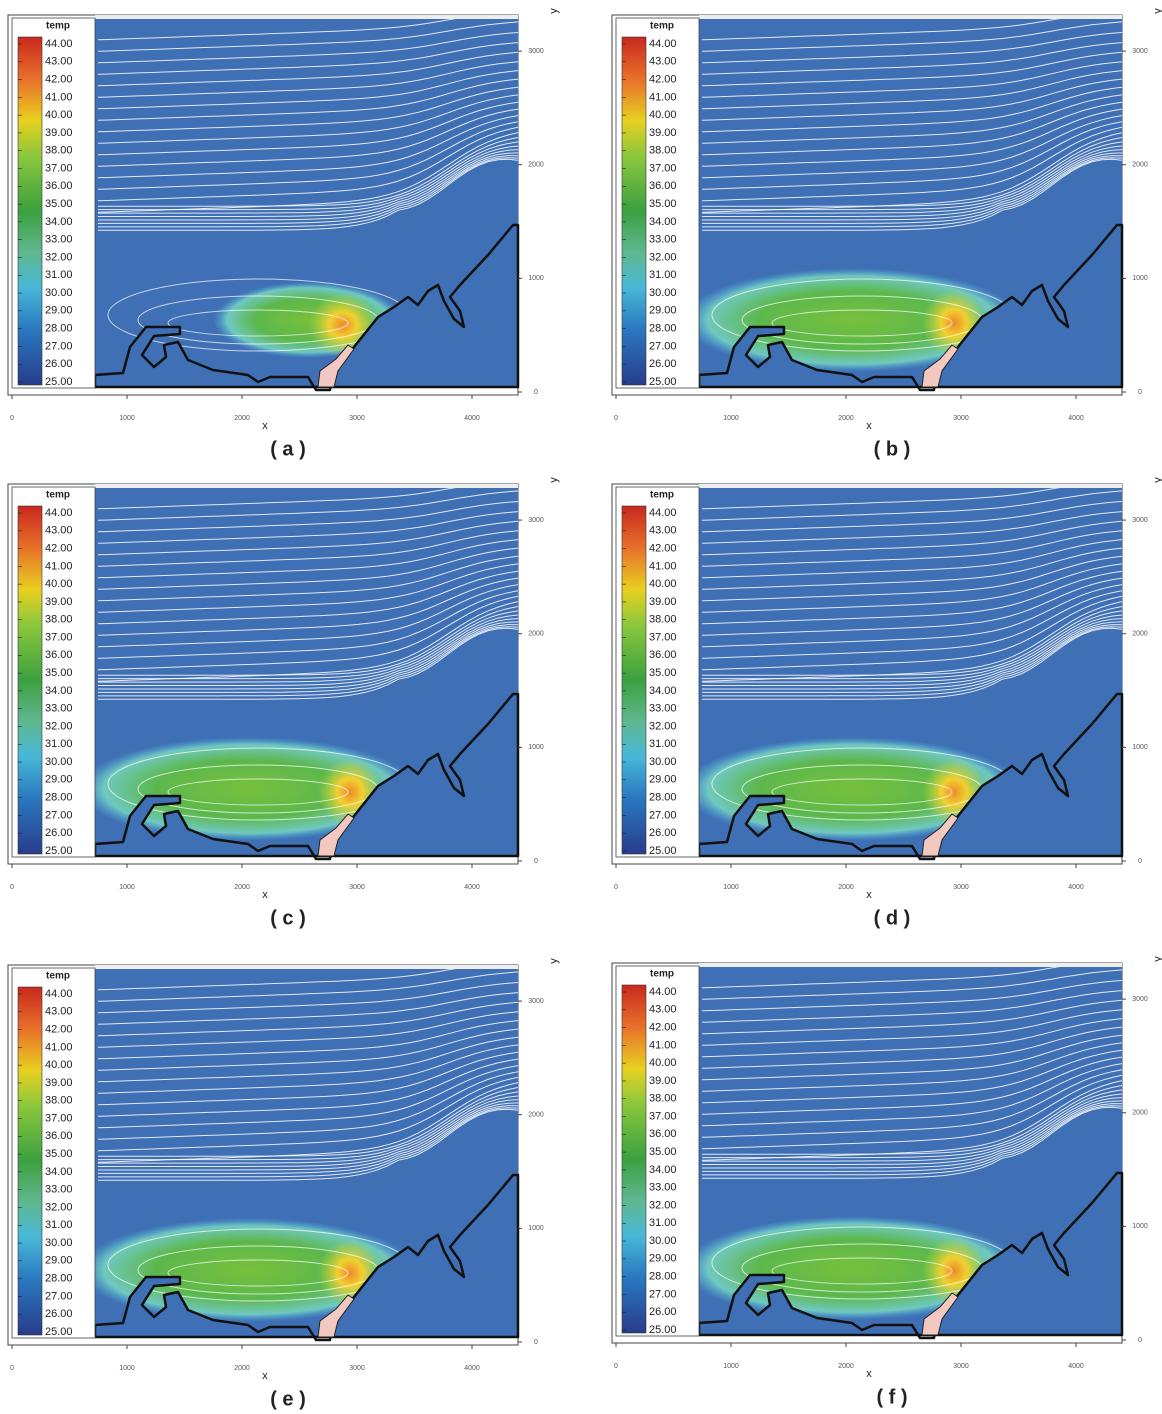  What do you see at coordinates (663, 1116) in the screenshot?
I see `colorbar-label: 37.00` at bounding box center [663, 1116].